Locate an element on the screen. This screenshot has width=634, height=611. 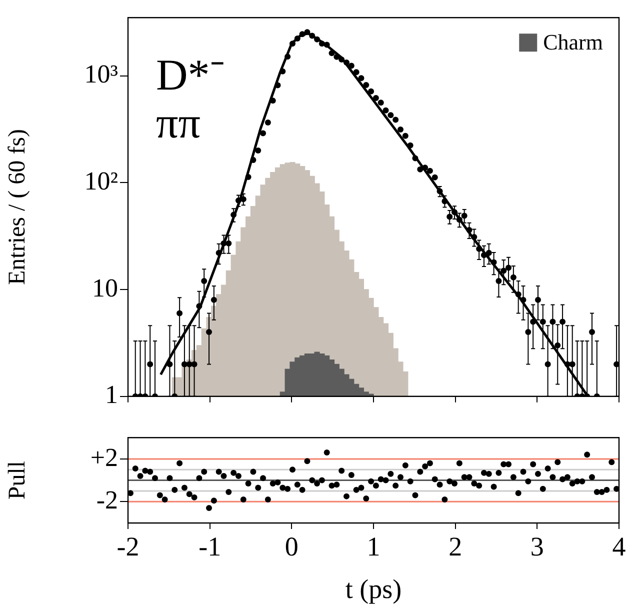
x-tick-label: 4 is located at coordinates (619, 546).